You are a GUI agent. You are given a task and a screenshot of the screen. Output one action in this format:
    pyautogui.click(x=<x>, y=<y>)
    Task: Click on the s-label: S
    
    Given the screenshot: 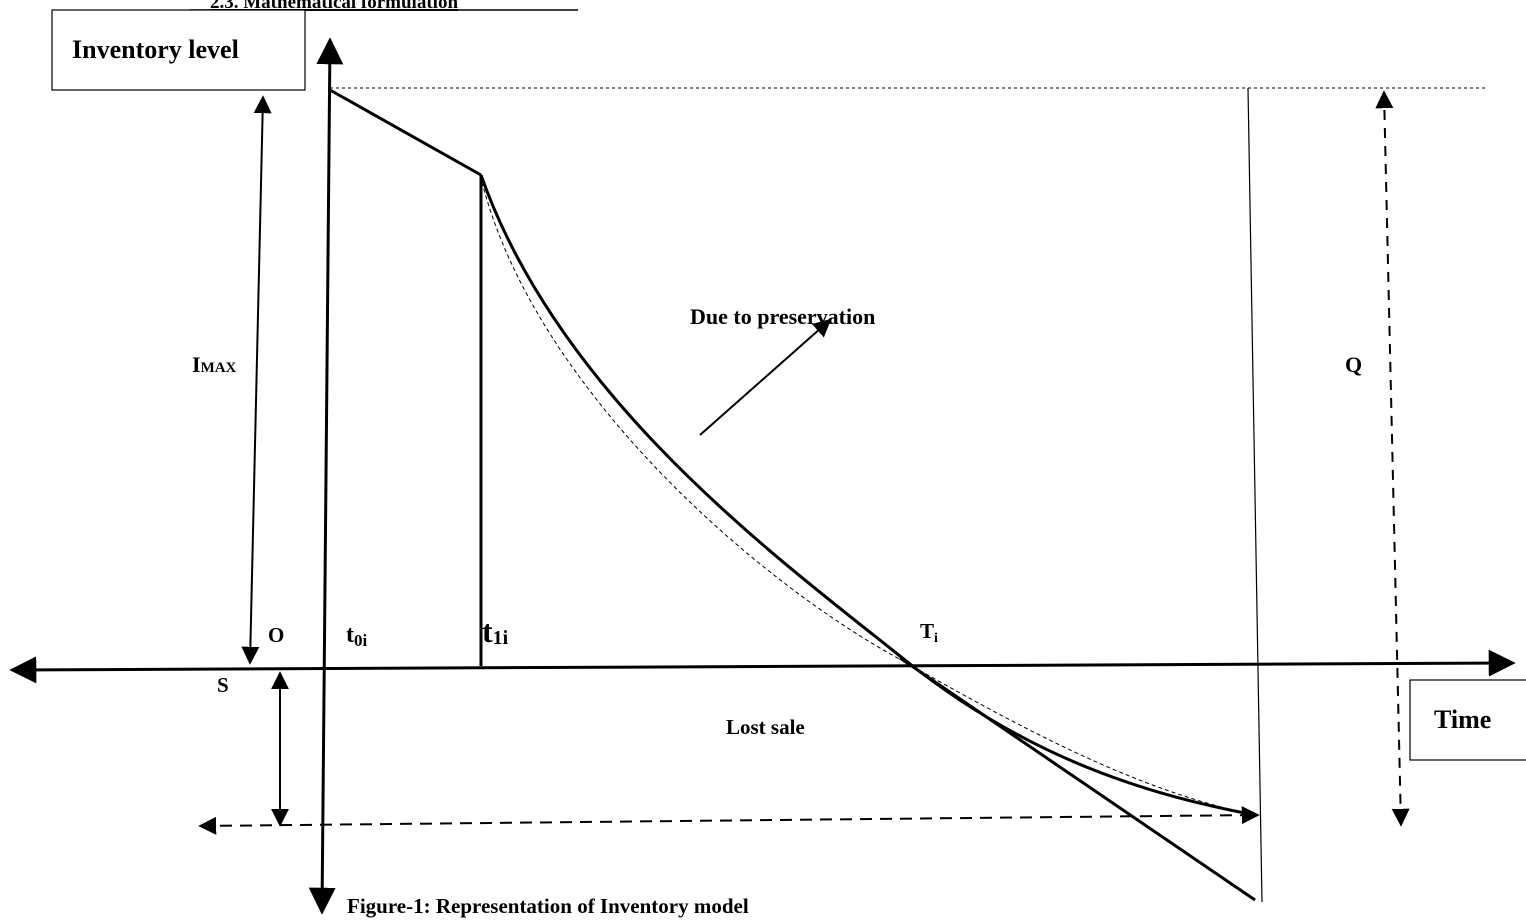 What is the action you would take?
    pyautogui.click(x=223, y=685)
    